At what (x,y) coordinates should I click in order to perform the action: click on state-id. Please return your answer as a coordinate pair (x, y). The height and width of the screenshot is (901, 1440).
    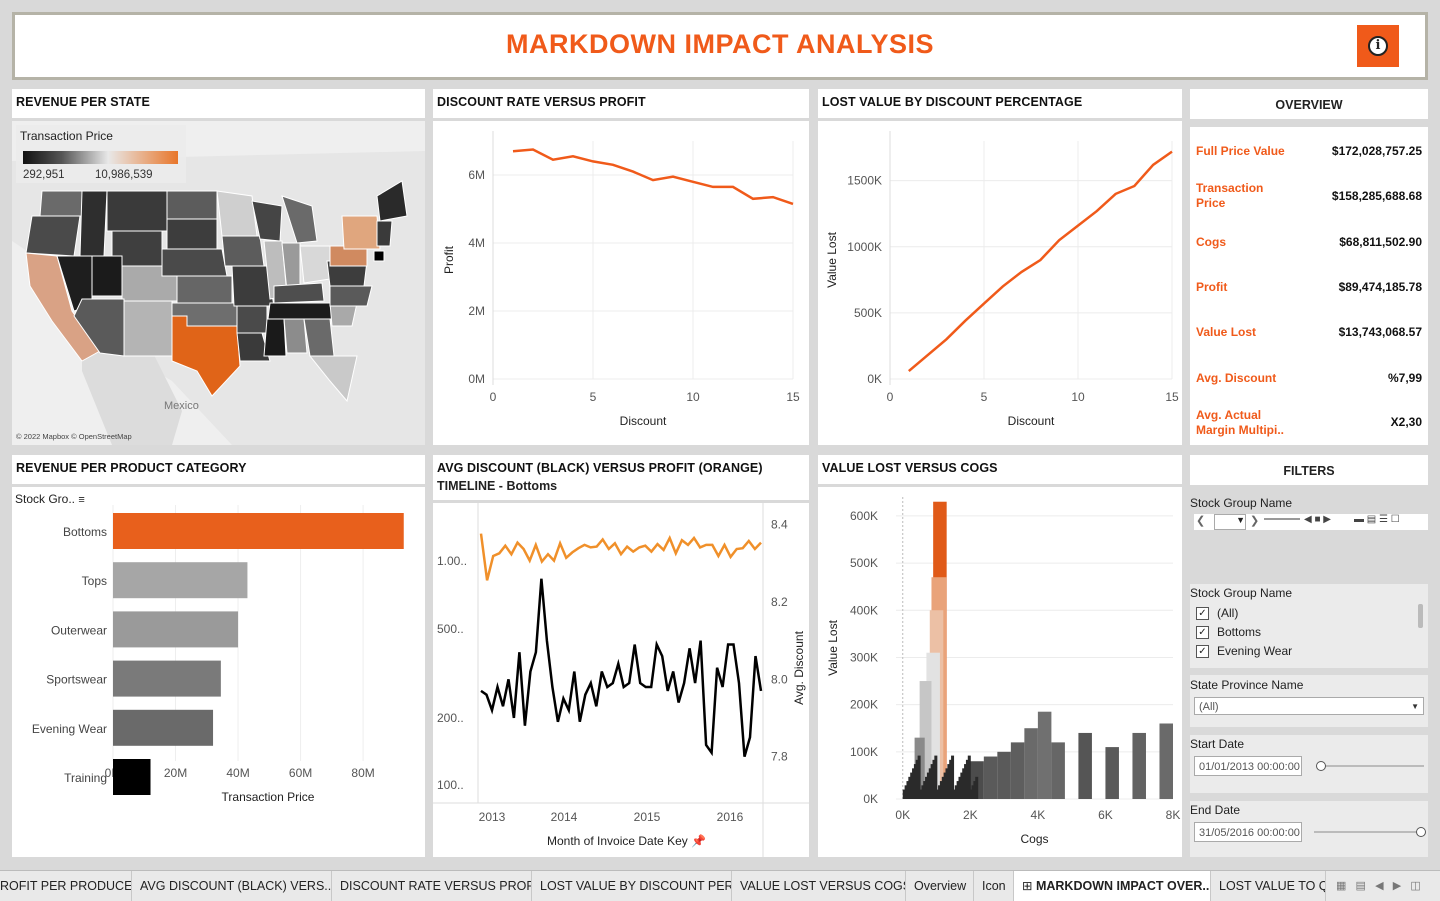
    Looking at the image, I should click on (93, 223).